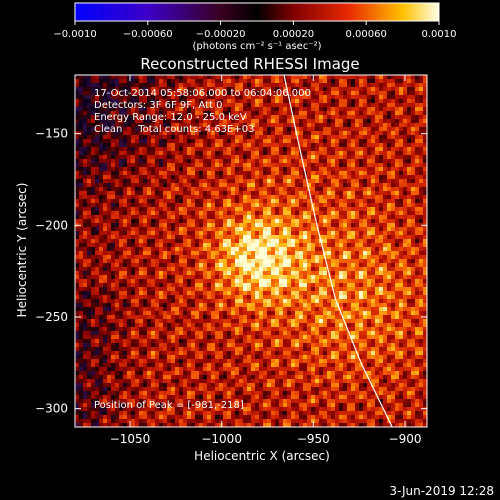 This screenshot has width=500, height=500. Describe the element at coordinates (170, 117) in the screenshot. I see `annotation-energy-range: Energy Range: 12.0 - 25.0 keV` at that location.